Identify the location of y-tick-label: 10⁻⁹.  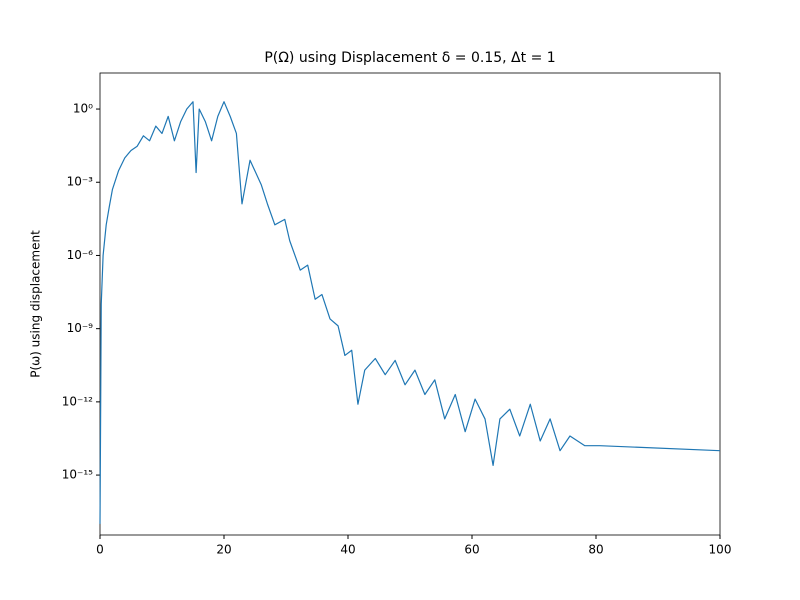
(80, 328).